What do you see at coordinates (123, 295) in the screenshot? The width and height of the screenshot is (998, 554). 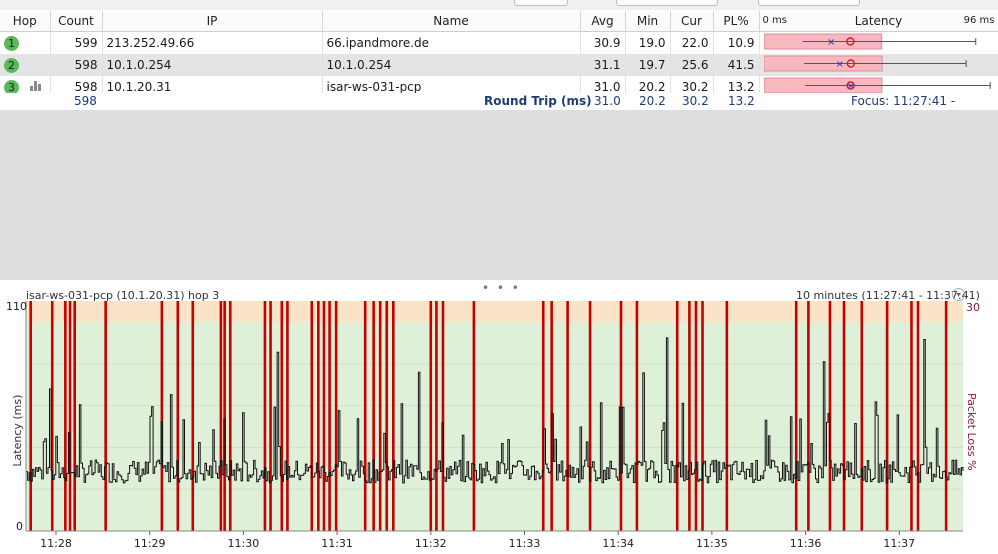 I see `graph-title: isar-ws-031-pcp (10.1.20.31) hop 3` at bounding box center [123, 295].